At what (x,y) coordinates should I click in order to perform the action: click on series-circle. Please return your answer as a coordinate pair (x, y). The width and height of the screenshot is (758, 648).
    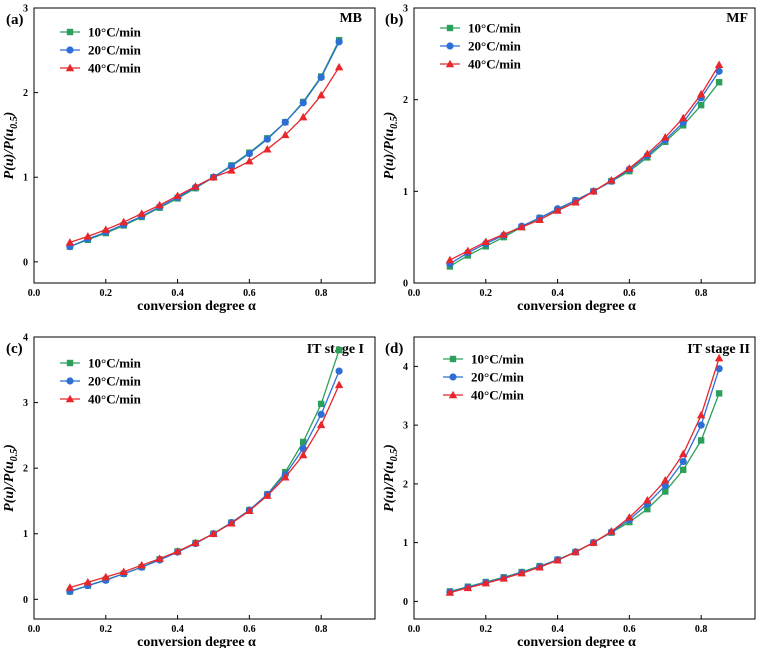
    Looking at the image, I should click on (584, 167).